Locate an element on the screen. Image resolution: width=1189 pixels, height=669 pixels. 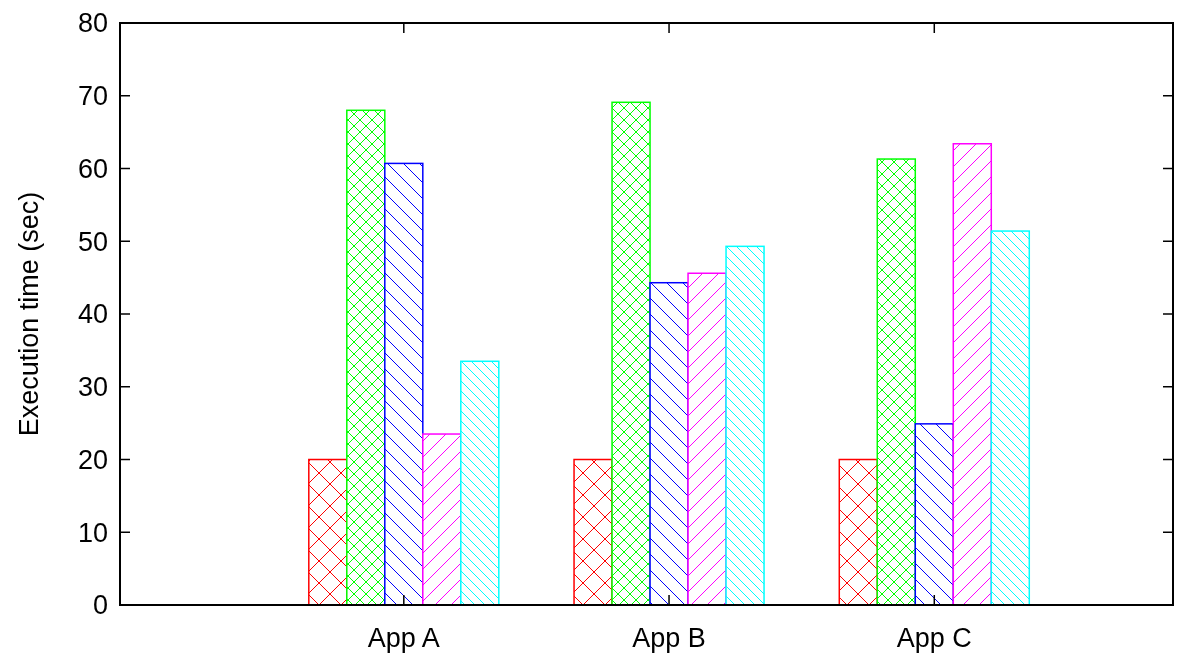
y-tick-label: 10 is located at coordinates (92, 532).